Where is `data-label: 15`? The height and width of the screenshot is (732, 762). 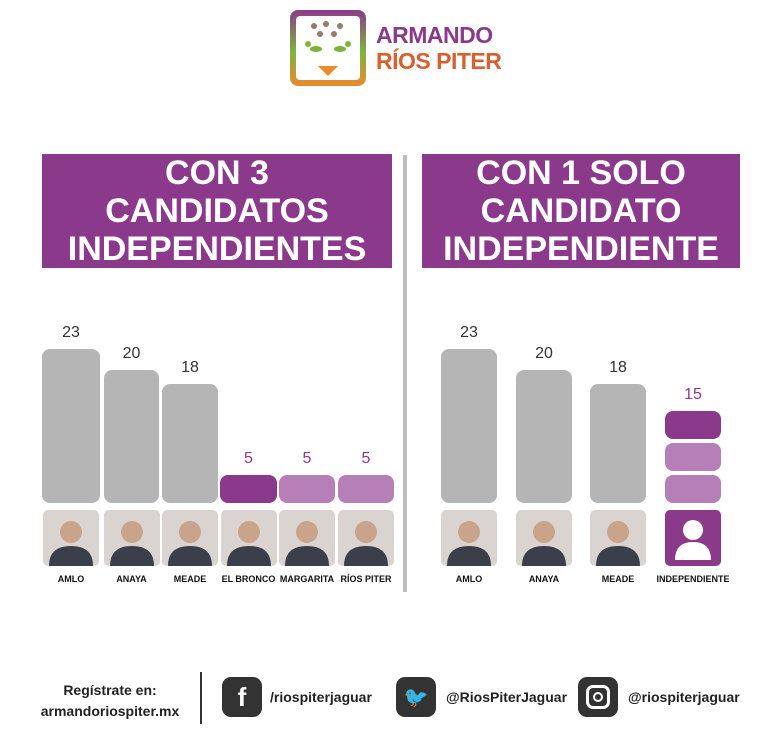 data-label: 15 is located at coordinates (693, 394).